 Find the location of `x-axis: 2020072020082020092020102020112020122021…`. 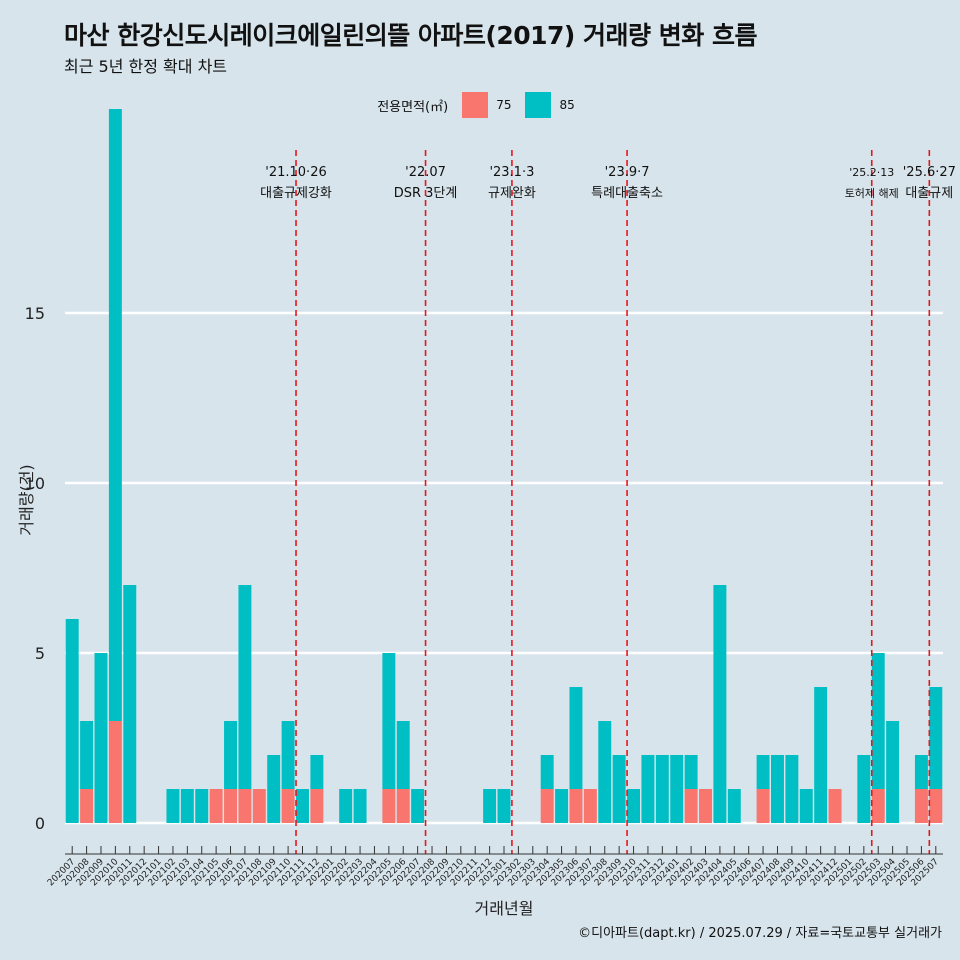

x-axis: 2020072020082020092020102020112020122021… is located at coordinates (494, 867).